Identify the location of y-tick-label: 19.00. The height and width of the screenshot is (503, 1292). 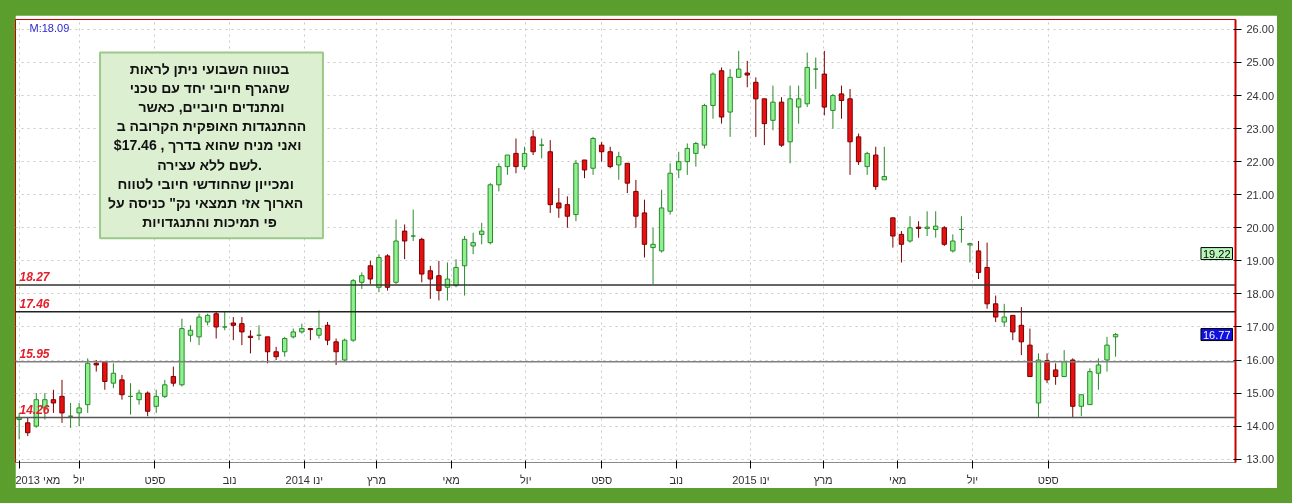
(1260, 260).